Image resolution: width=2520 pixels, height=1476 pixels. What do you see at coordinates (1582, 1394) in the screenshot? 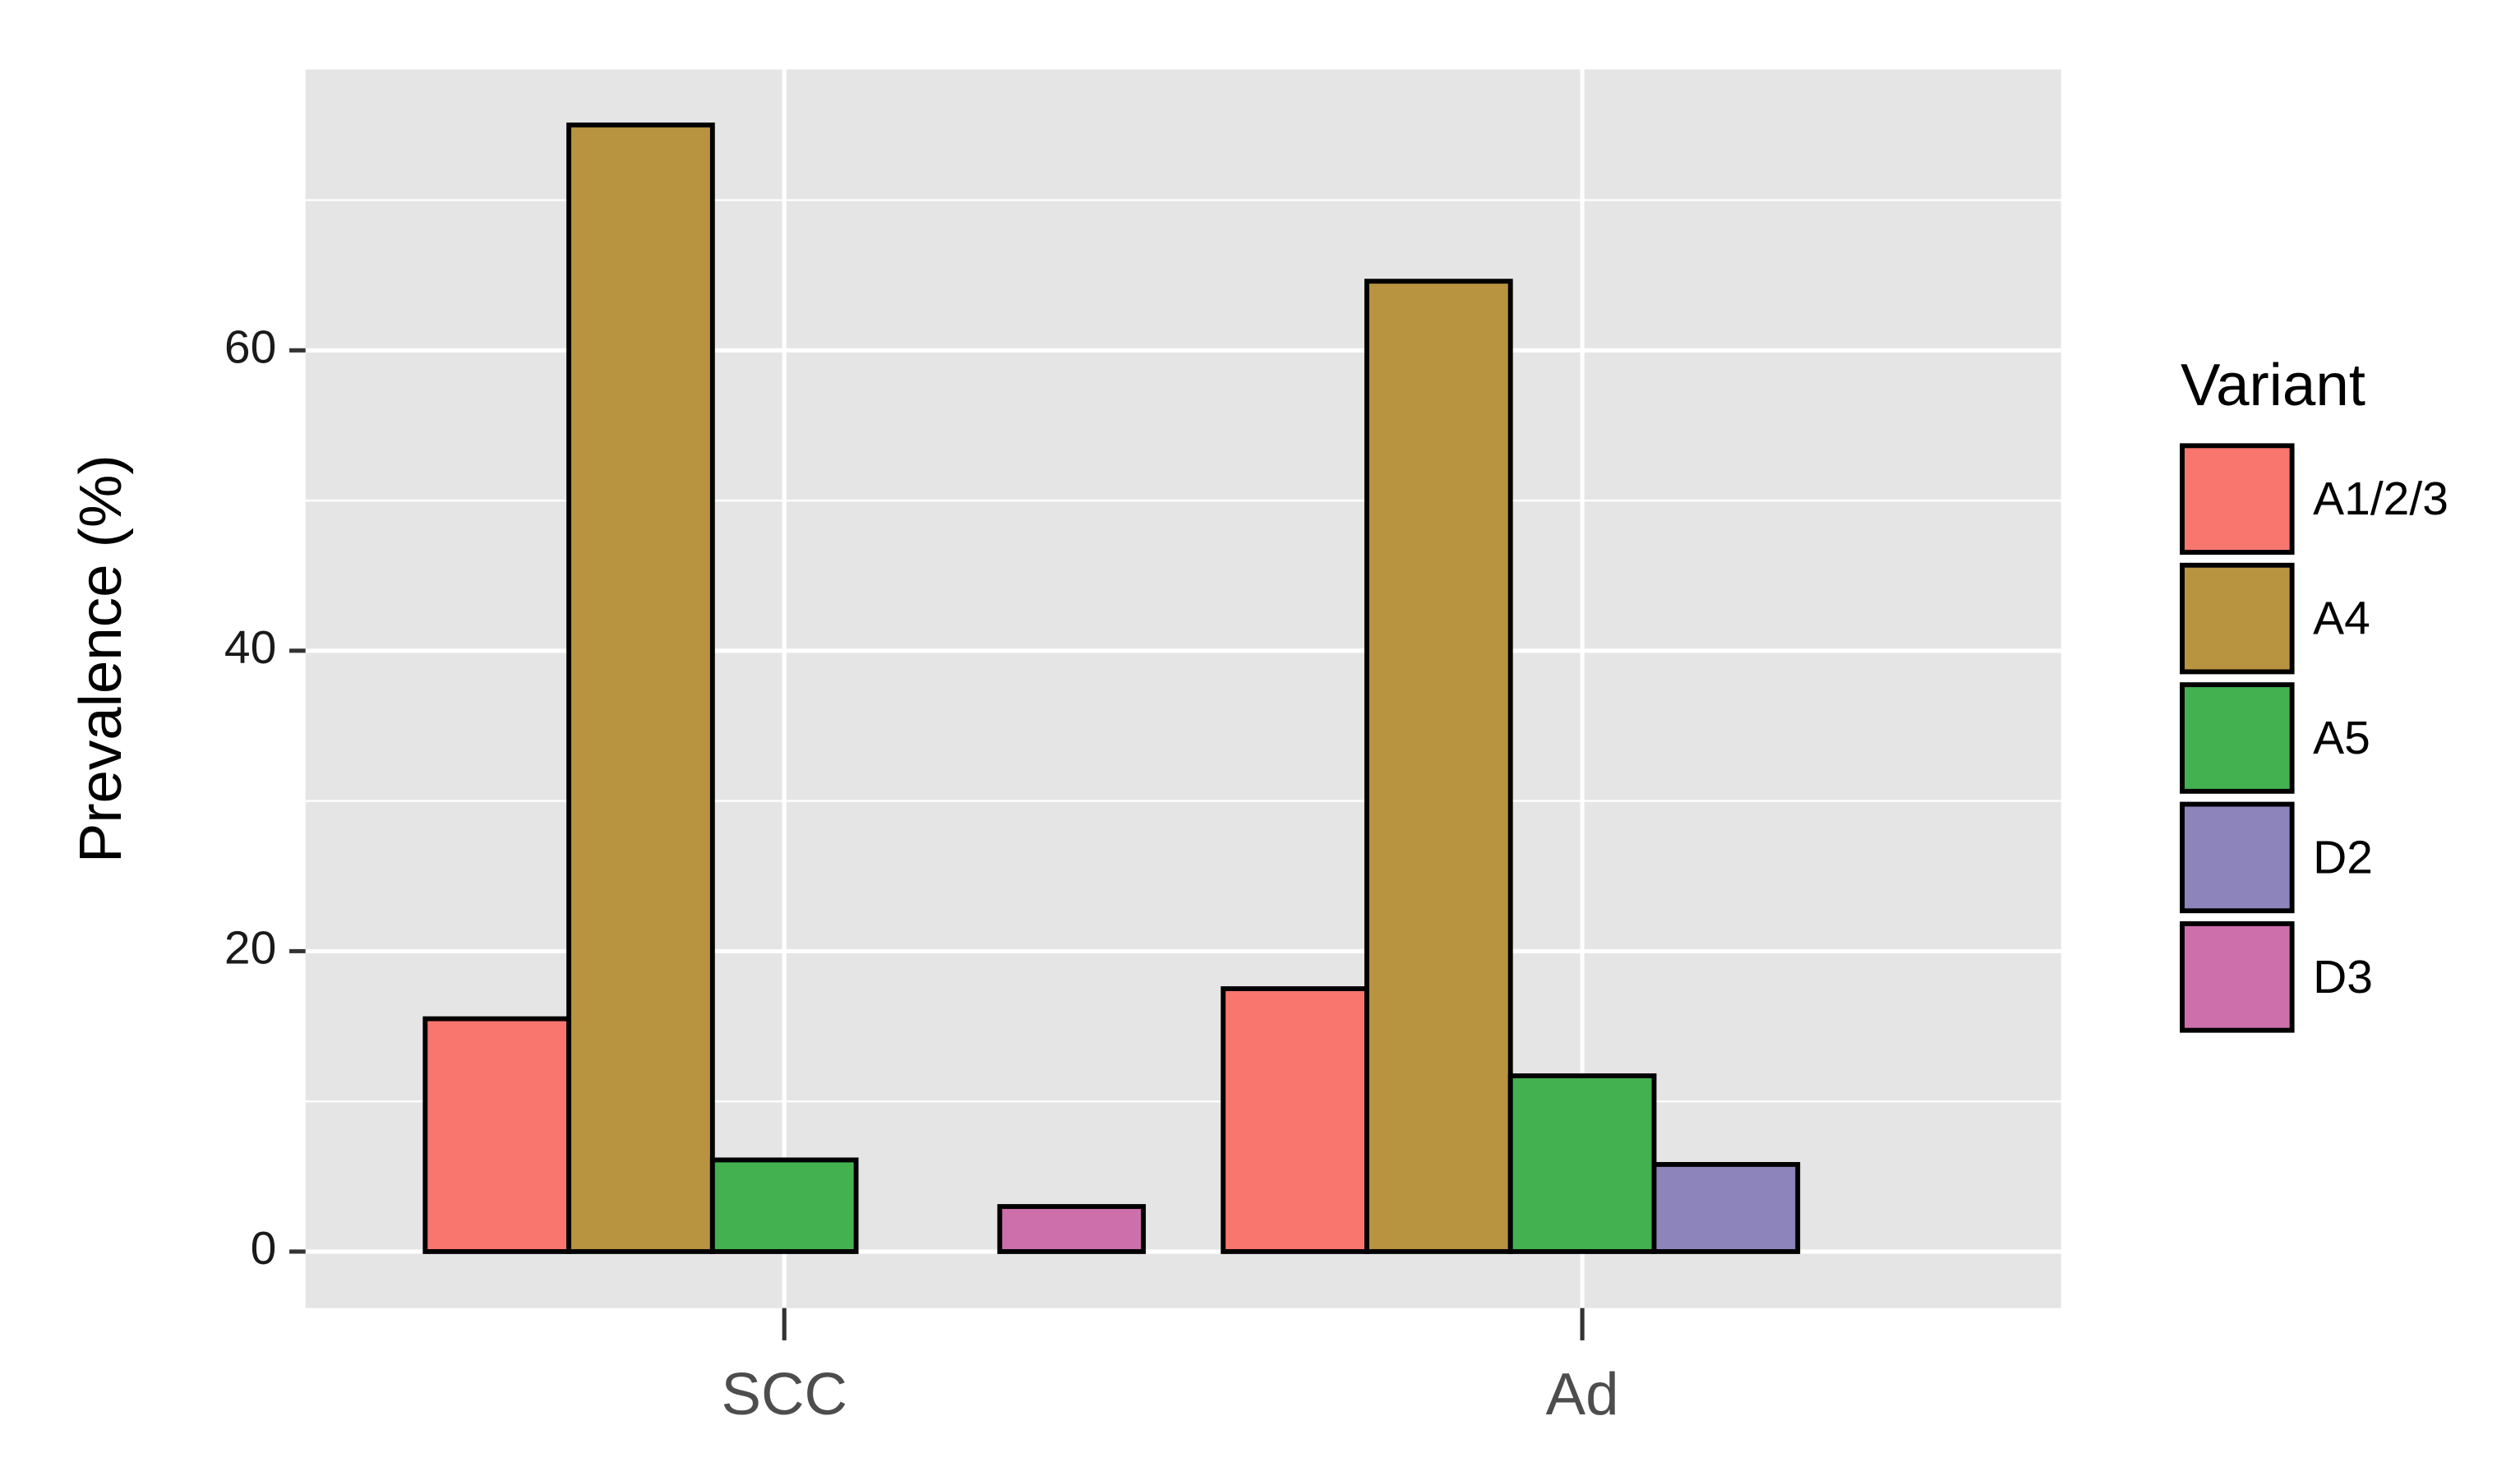
I see `x-tick-label: Ad` at bounding box center [1582, 1394].